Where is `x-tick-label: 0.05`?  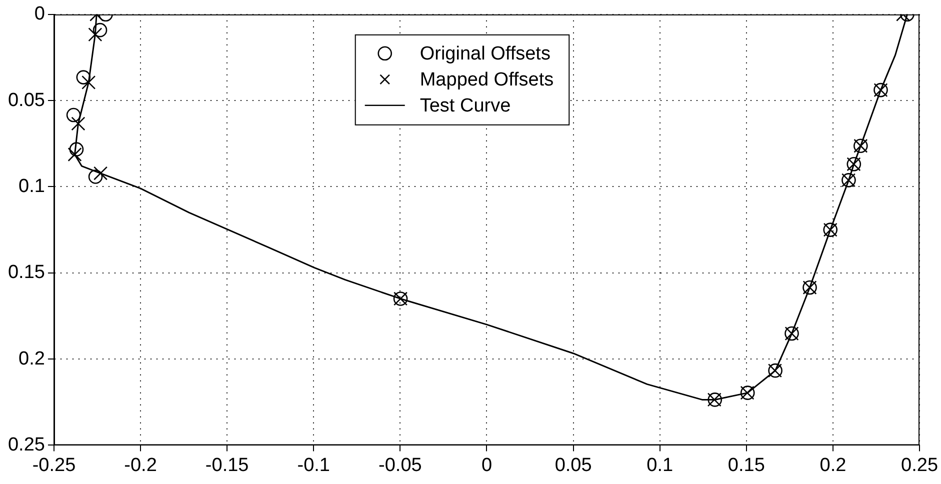
x-tick-label: 0.05 is located at coordinates (573, 465).